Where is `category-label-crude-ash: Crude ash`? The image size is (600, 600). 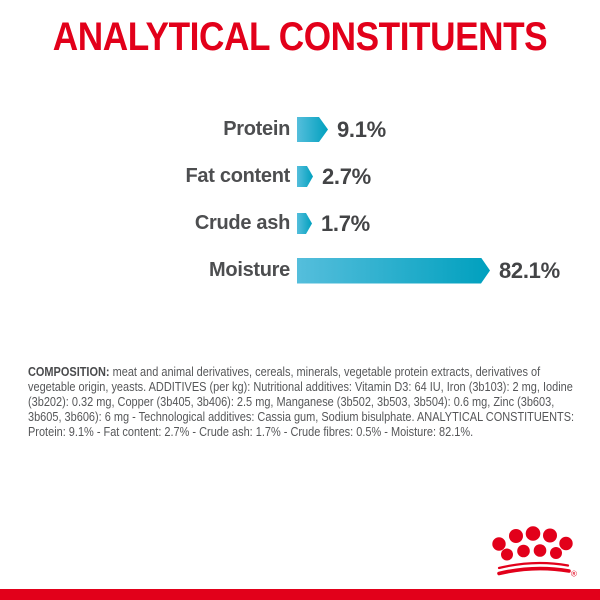 category-label-crude-ash: Crude ash is located at coordinates (242, 223).